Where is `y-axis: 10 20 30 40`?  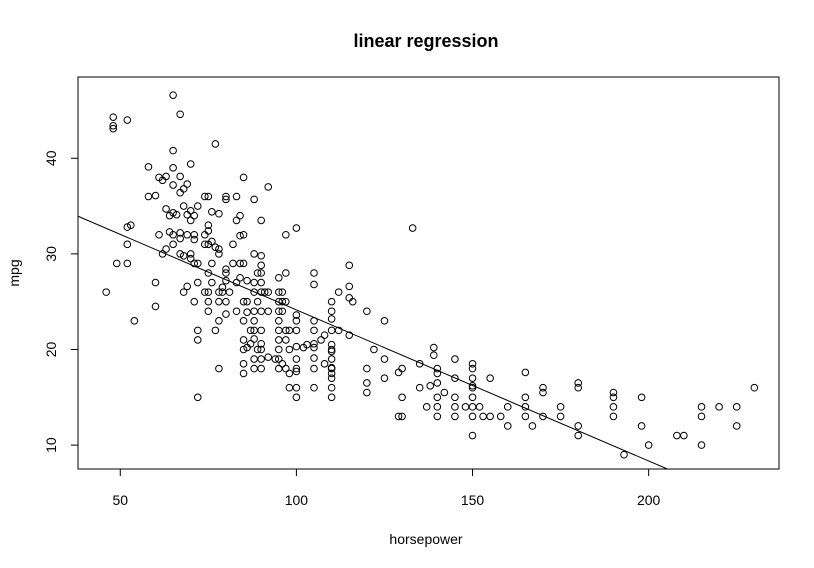 y-axis: 10 20 30 40 is located at coordinates (60, 301).